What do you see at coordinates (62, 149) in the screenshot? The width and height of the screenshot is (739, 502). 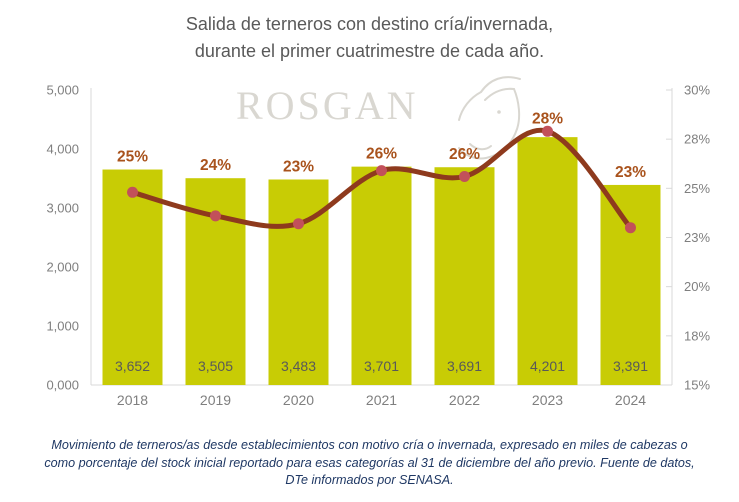 I see `left-axis-tick-label: 4,000` at bounding box center [62, 149].